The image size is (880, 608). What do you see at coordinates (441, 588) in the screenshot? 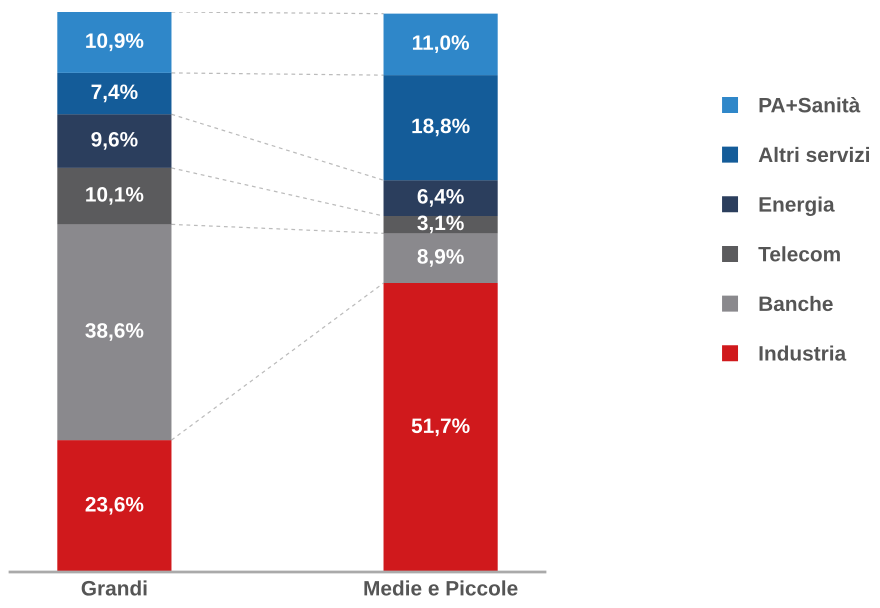
I see `x-tick-label: Medie e Piccole` at bounding box center [441, 588].